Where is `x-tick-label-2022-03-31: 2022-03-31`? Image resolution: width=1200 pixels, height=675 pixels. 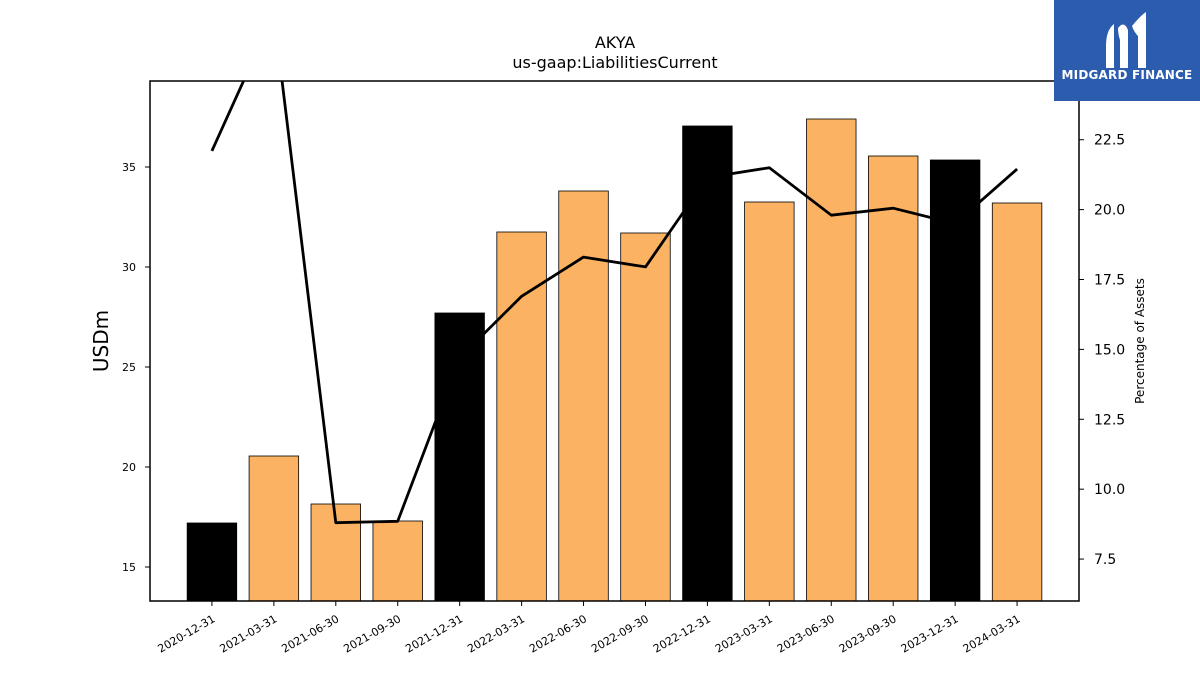 x-tick-label-2022-03-31: 2022-03-31 is located at coordinates (496, 633).